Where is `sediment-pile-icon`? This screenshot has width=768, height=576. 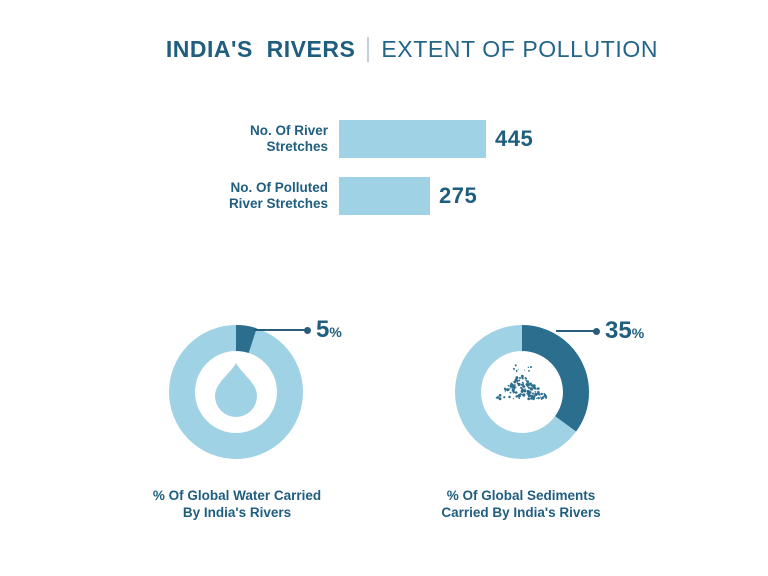 sediment-pile-icon is located at coordinates (521, 382).